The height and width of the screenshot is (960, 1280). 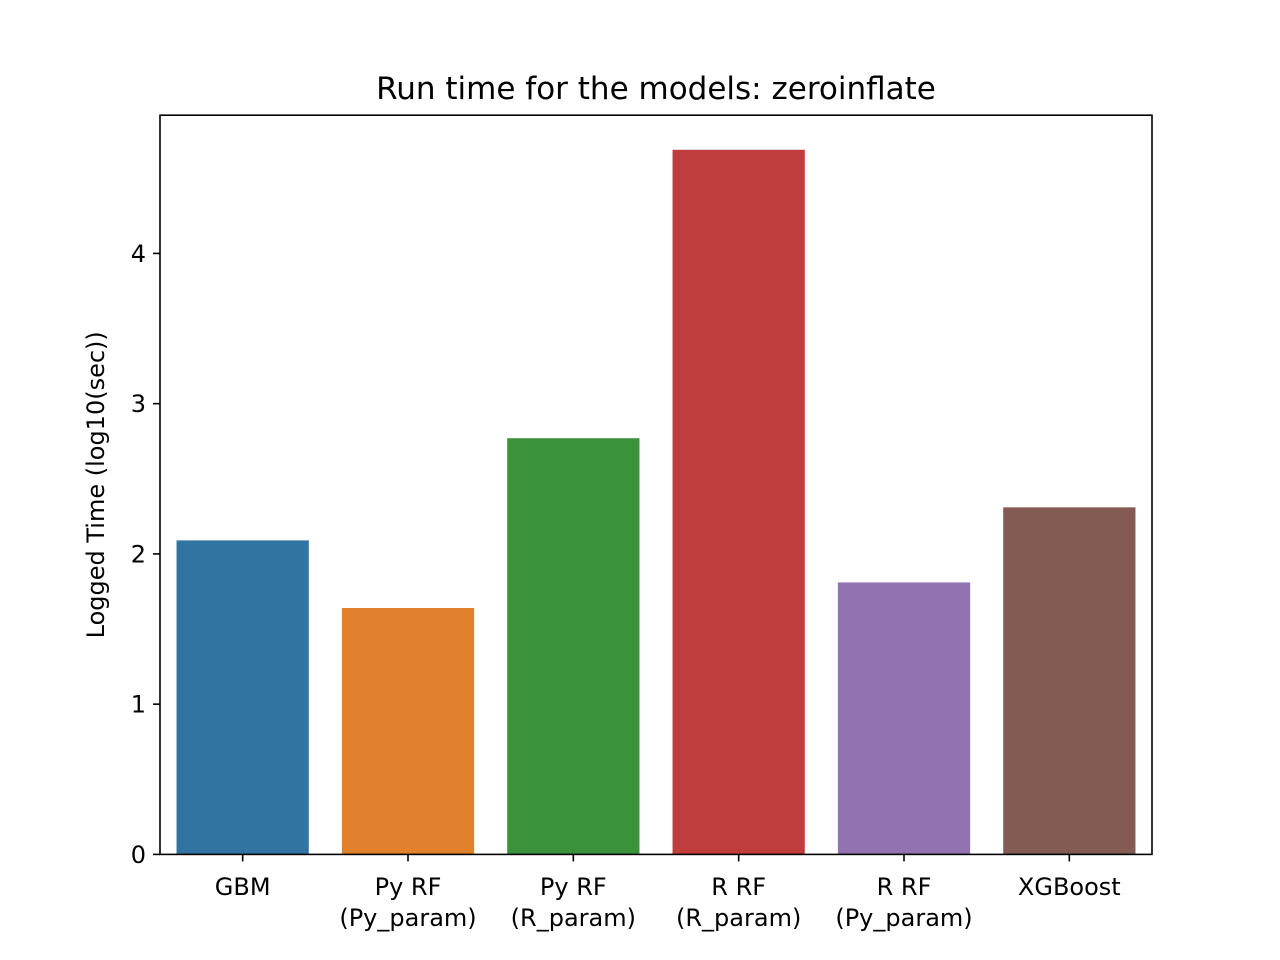 I want to click on y-tick-label-1: 1, so click(x=138, y=705).